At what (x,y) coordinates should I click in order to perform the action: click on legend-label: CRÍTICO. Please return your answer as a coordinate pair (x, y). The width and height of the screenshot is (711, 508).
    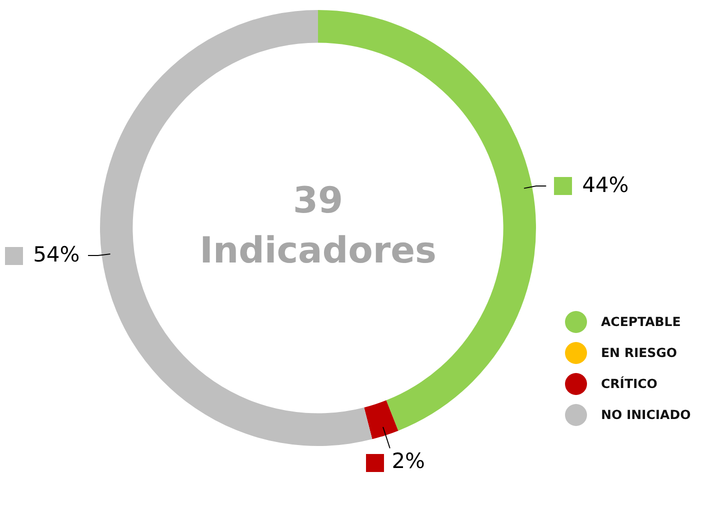
    Looking at the image, I should click on (629, 383).